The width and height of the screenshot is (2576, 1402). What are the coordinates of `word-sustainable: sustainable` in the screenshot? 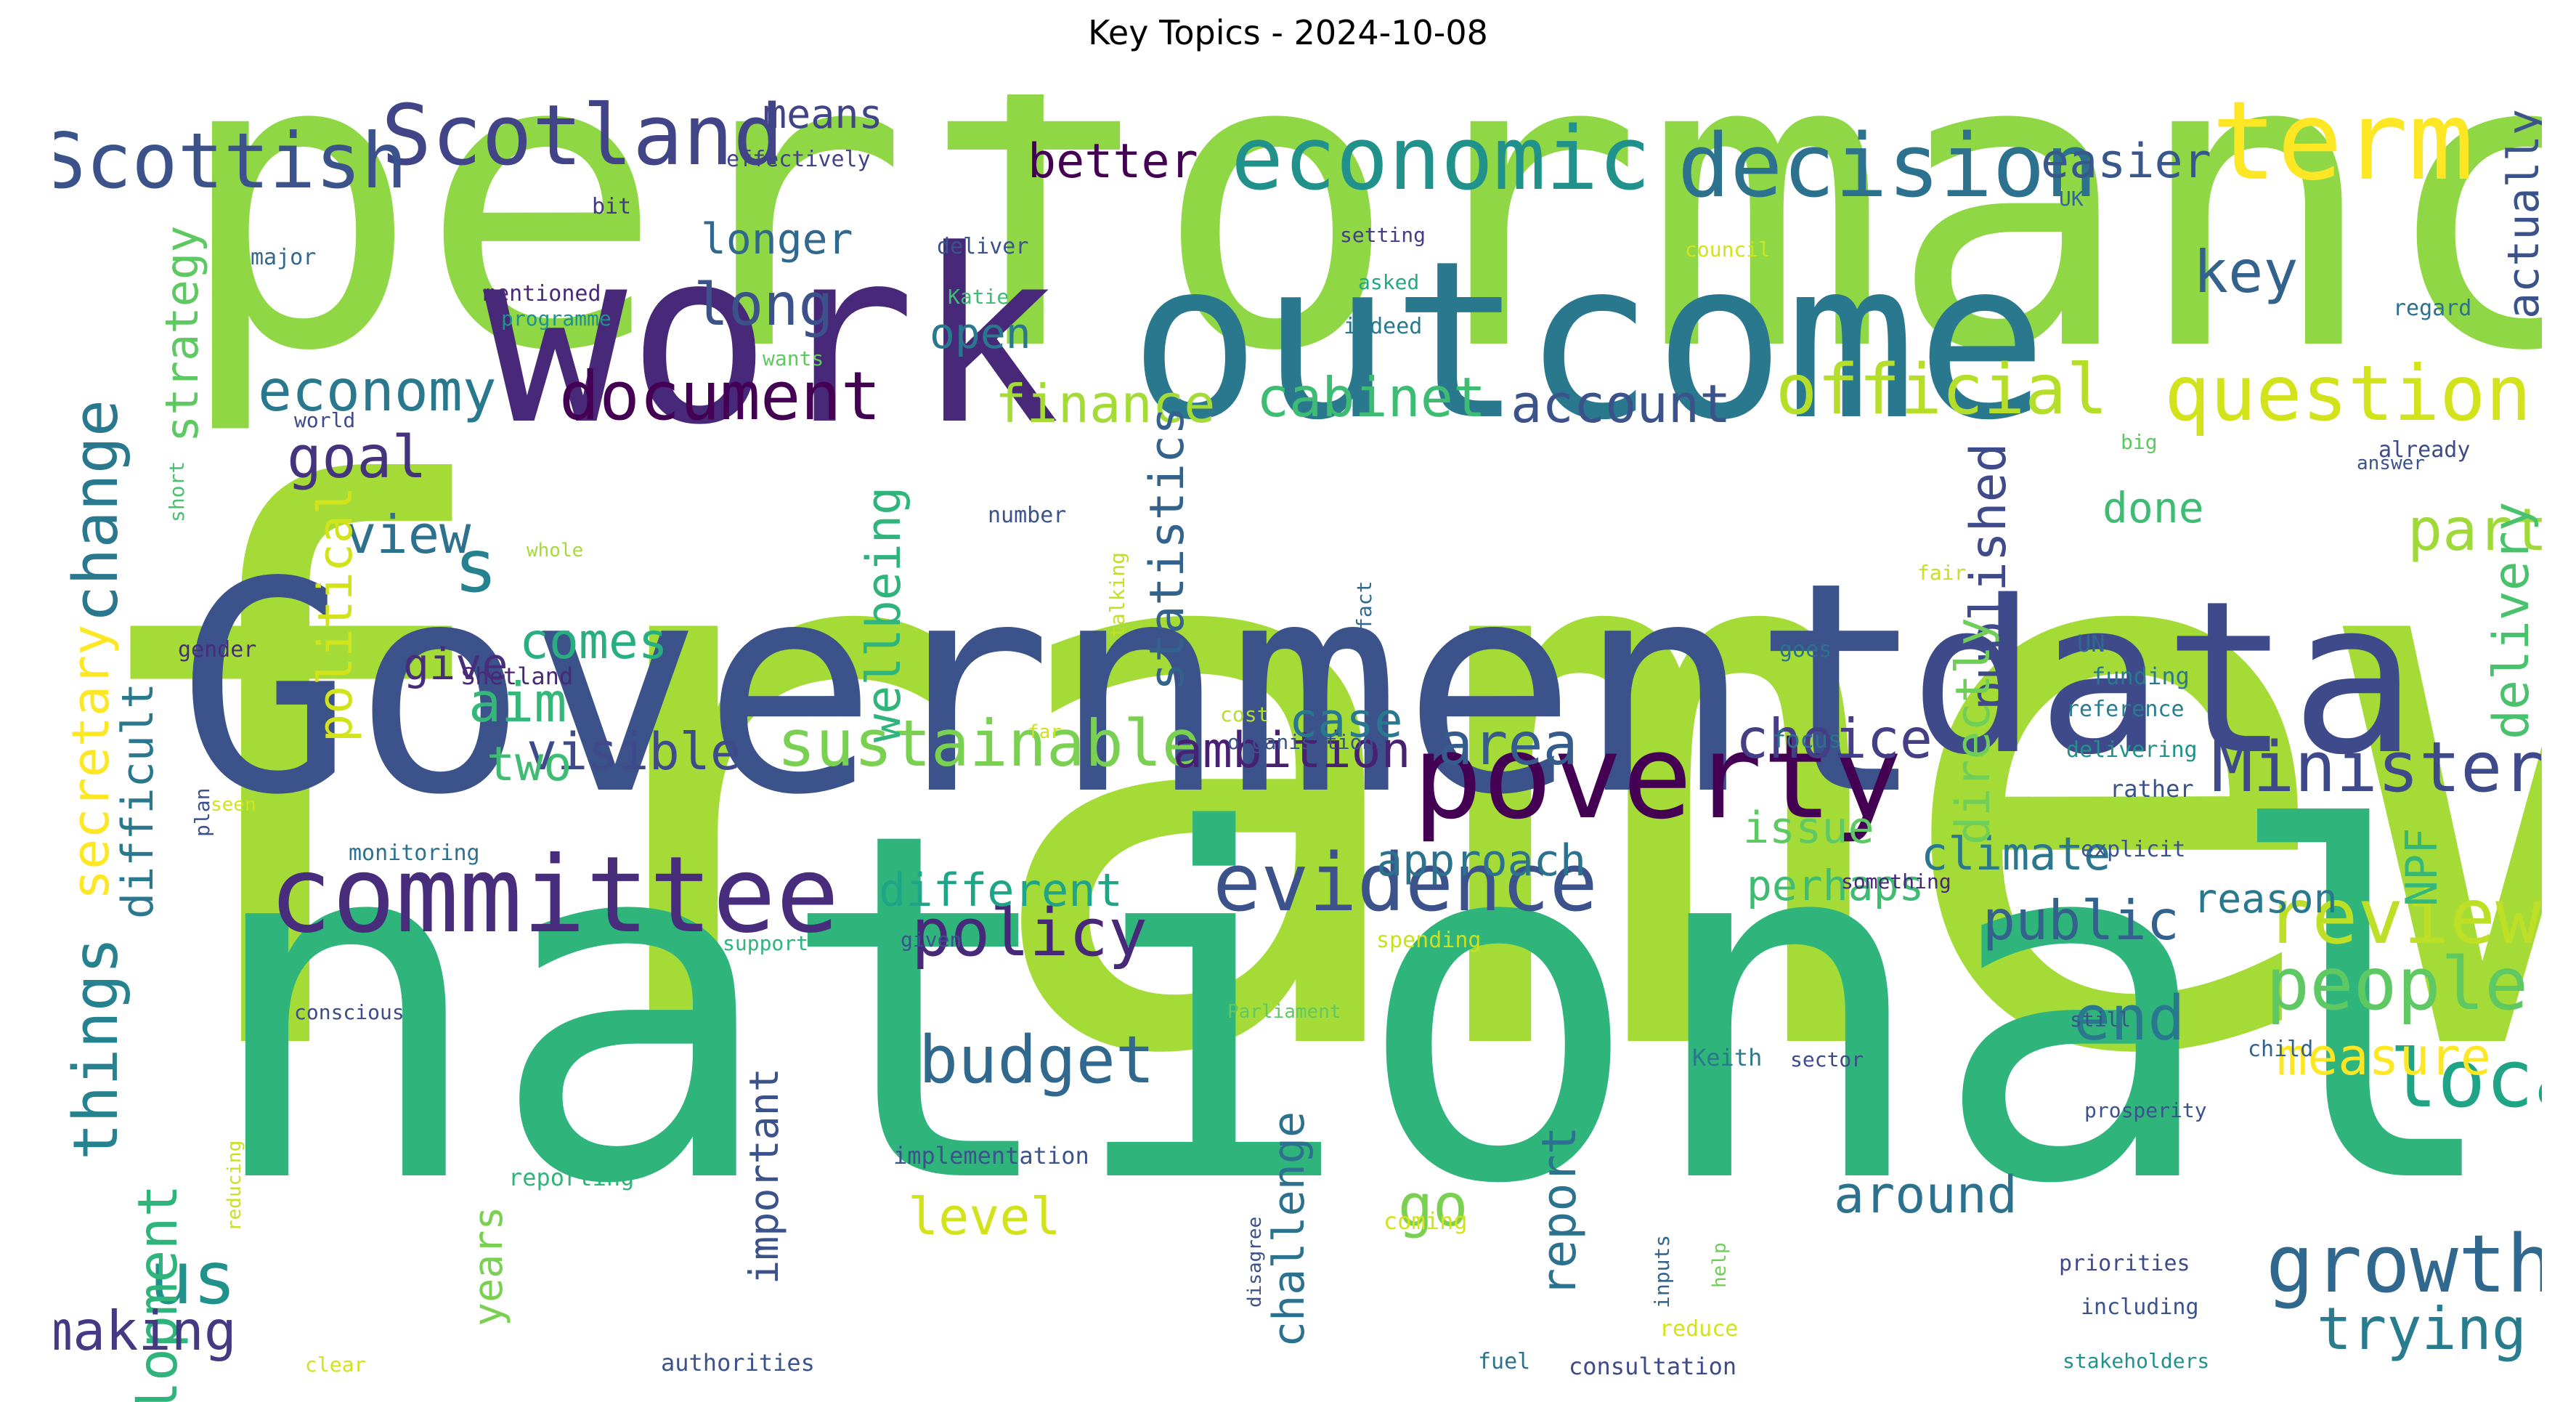 It's located at (989, 743).